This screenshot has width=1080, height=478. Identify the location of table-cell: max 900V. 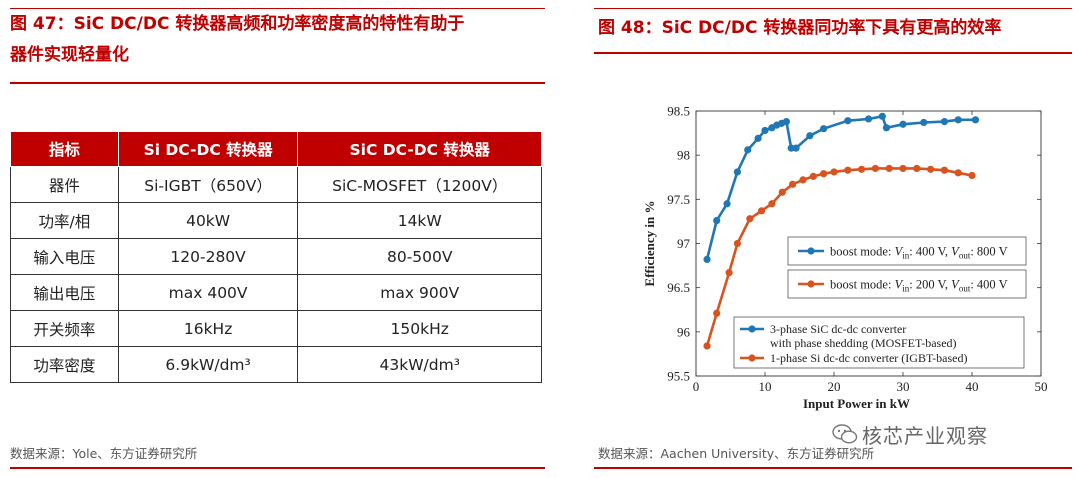
(419, 292).